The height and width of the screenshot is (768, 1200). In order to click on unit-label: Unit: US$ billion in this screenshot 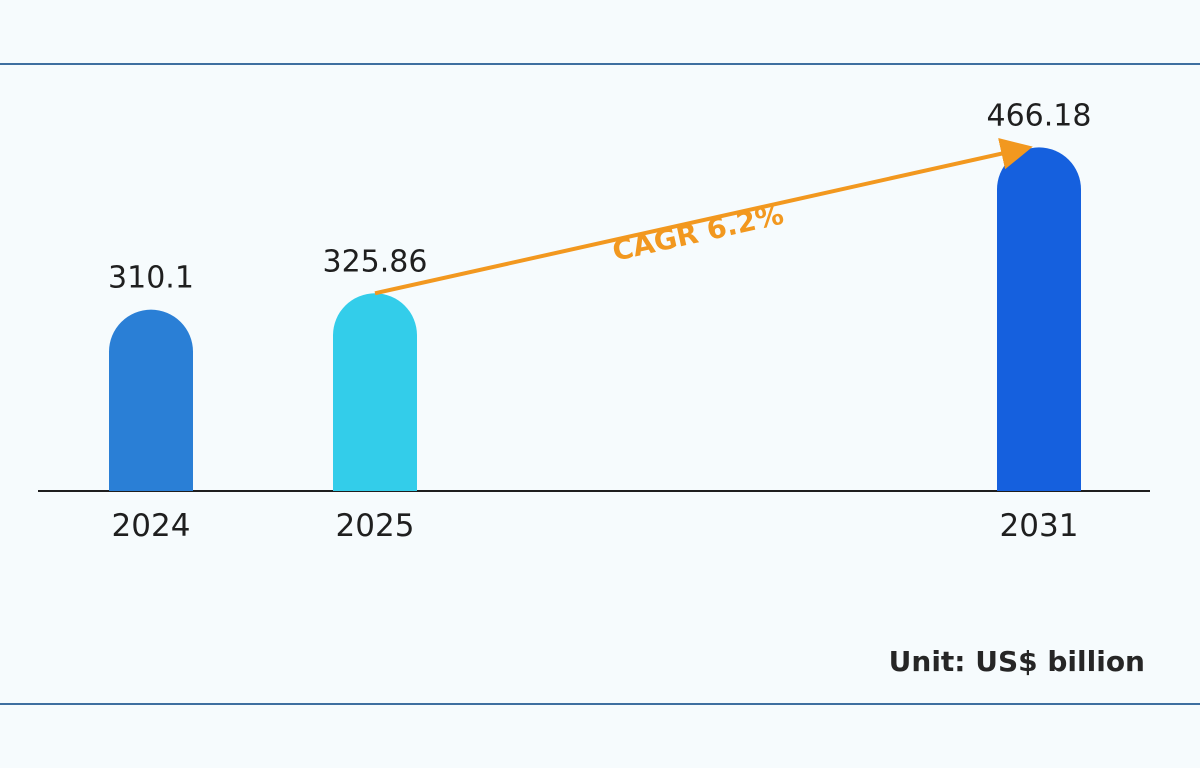, I will do `click(1016, 661)`.